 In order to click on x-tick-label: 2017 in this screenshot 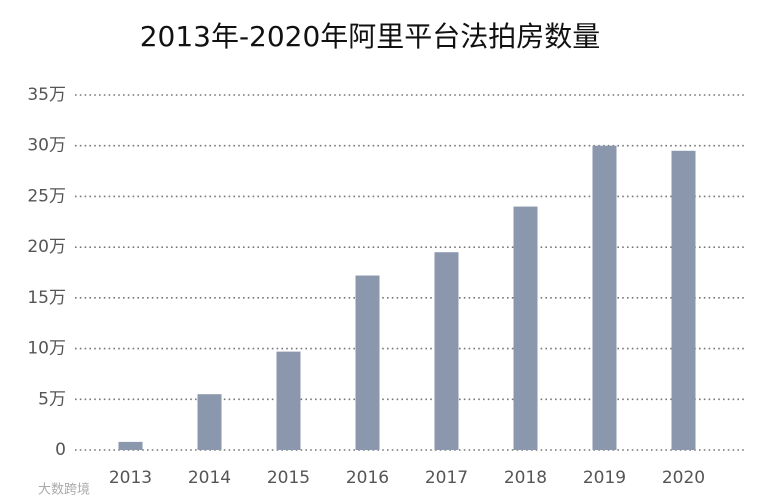, I will do `click(446, 478)`.